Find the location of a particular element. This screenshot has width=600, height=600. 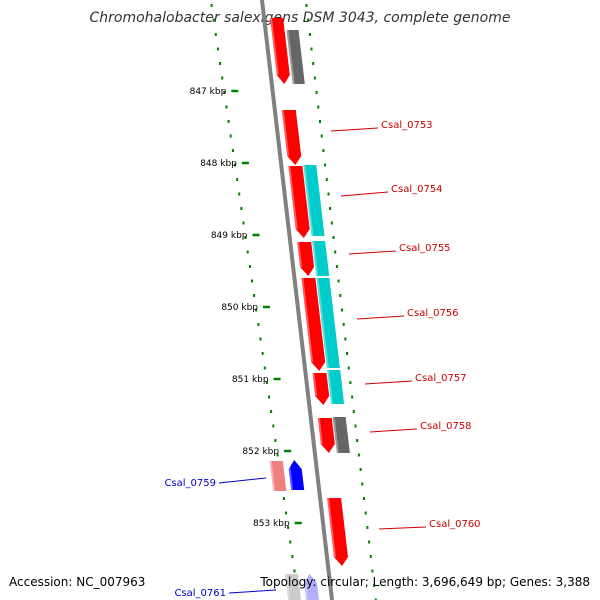

ruler-label: 850 kbp is located at coordinates (239, 308).